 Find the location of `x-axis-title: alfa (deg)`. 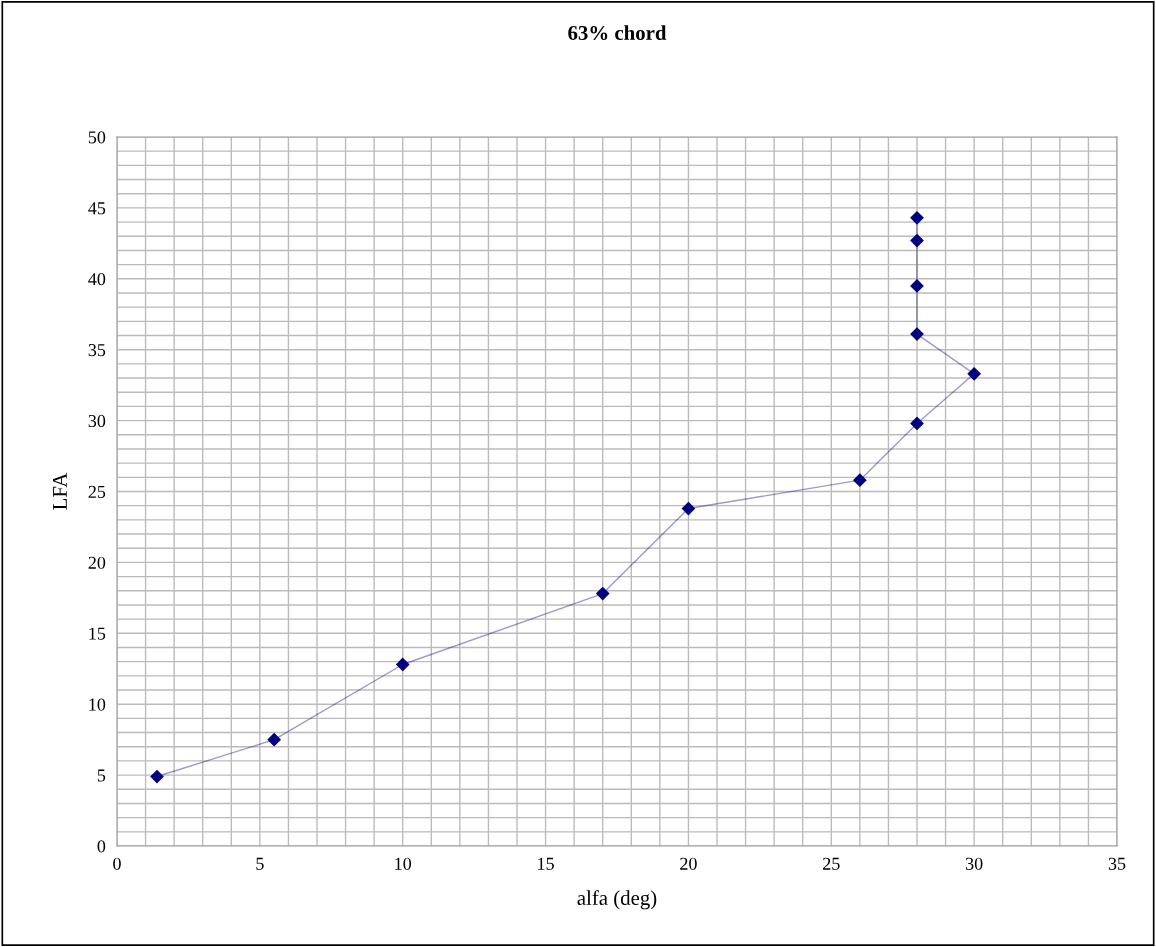

x-axis-title: alfa (deg) is located at coordinates (617, 900).